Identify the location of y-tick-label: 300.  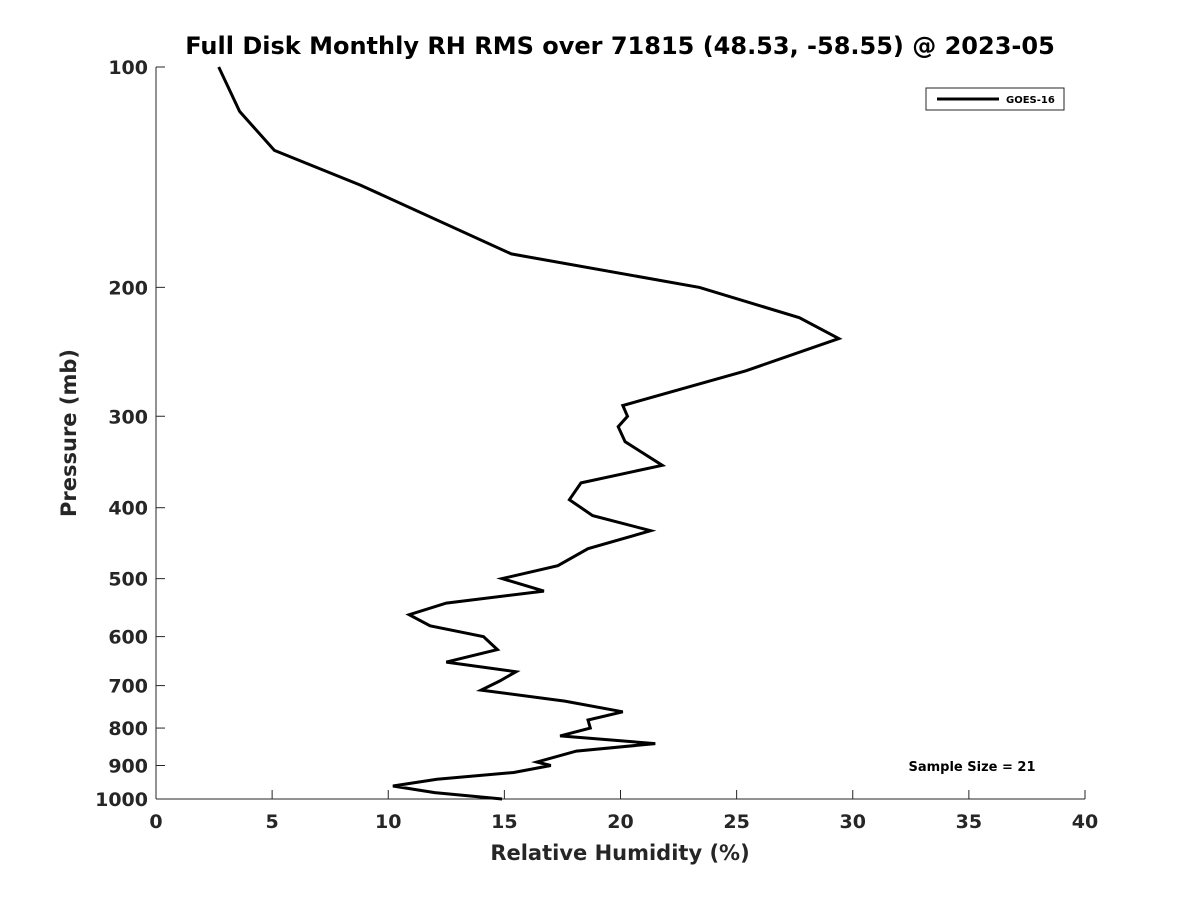
(128, 417).